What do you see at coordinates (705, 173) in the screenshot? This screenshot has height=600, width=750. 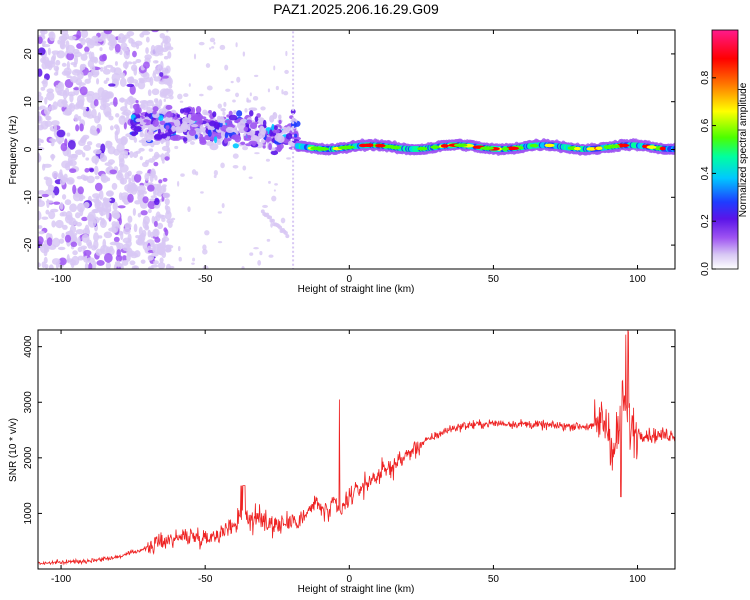 I see `colorbar-tick-label: 0.4` at bounding box center [705, 173].